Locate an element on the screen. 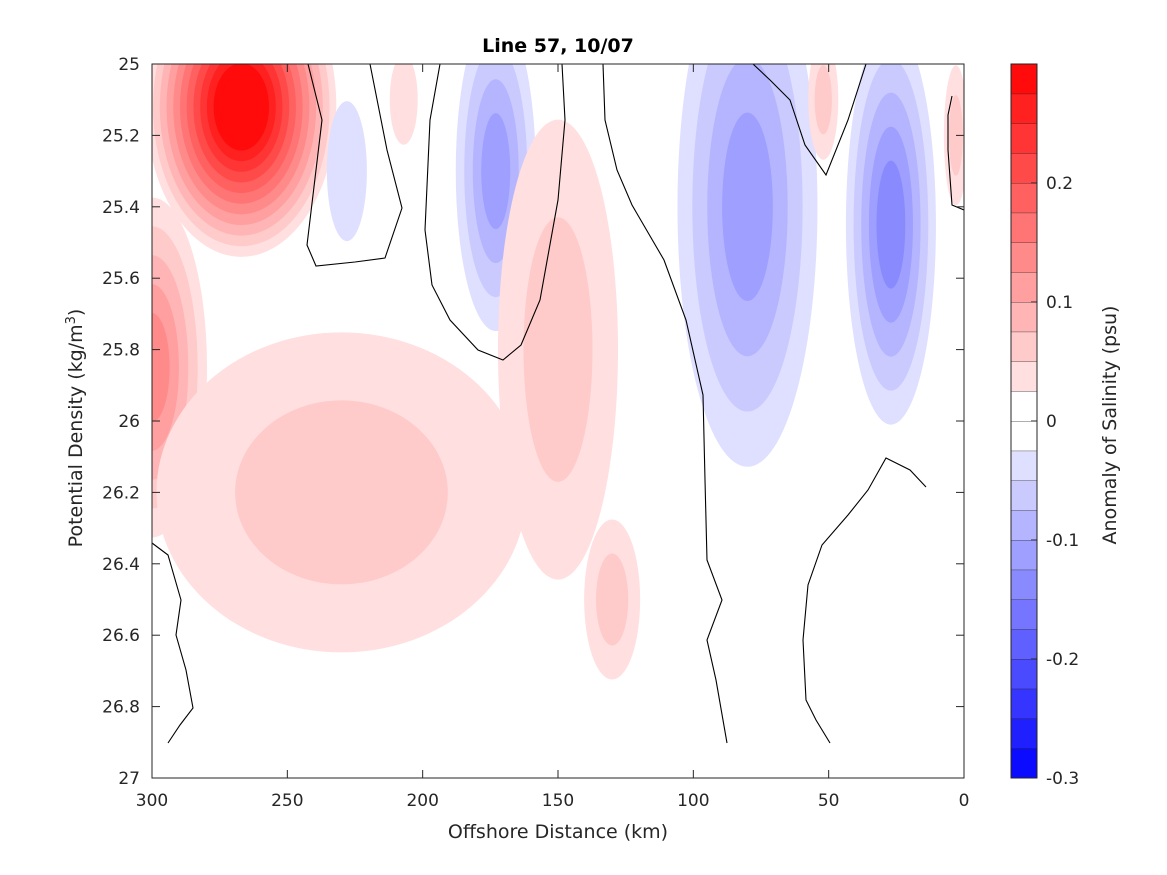  colorbar-tick-label: -0.2 is located at coordinates (1062, 660).